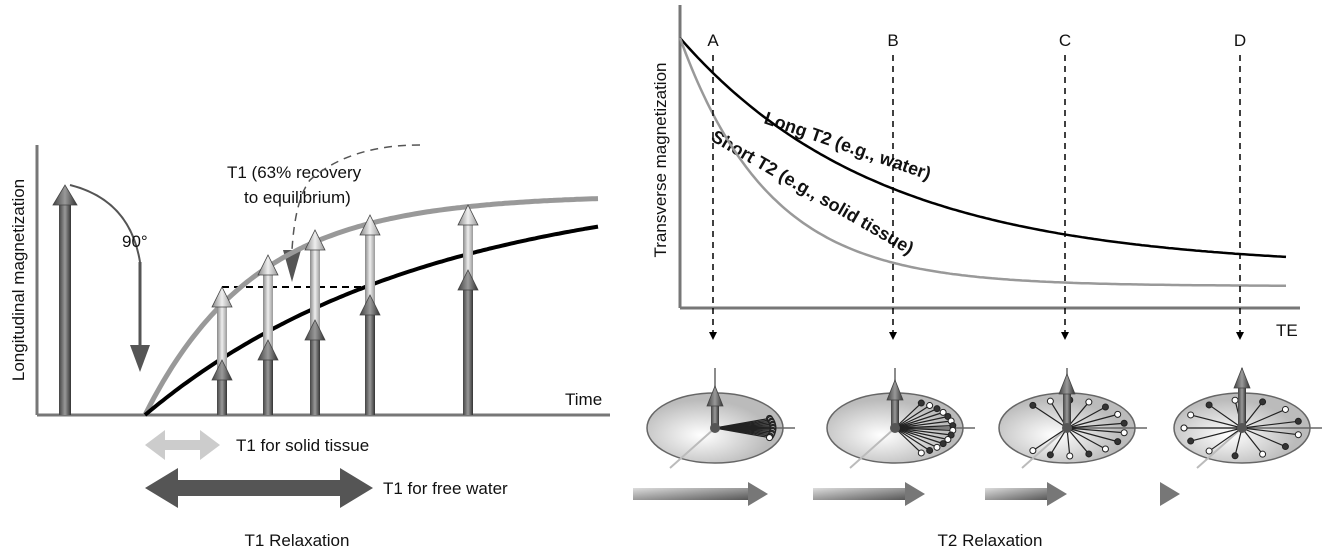 This screenshot has width=1326, height=554. Describe the element at coordinates (356, 197) in the screenshot. I see `t1-note-pointer` at that location.